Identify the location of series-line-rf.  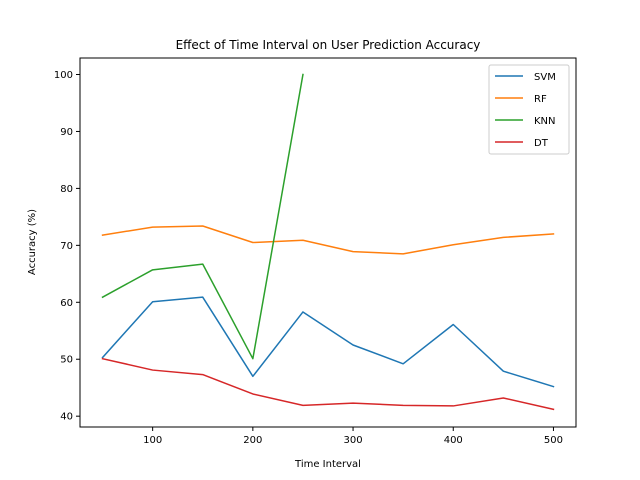
(328, 240).